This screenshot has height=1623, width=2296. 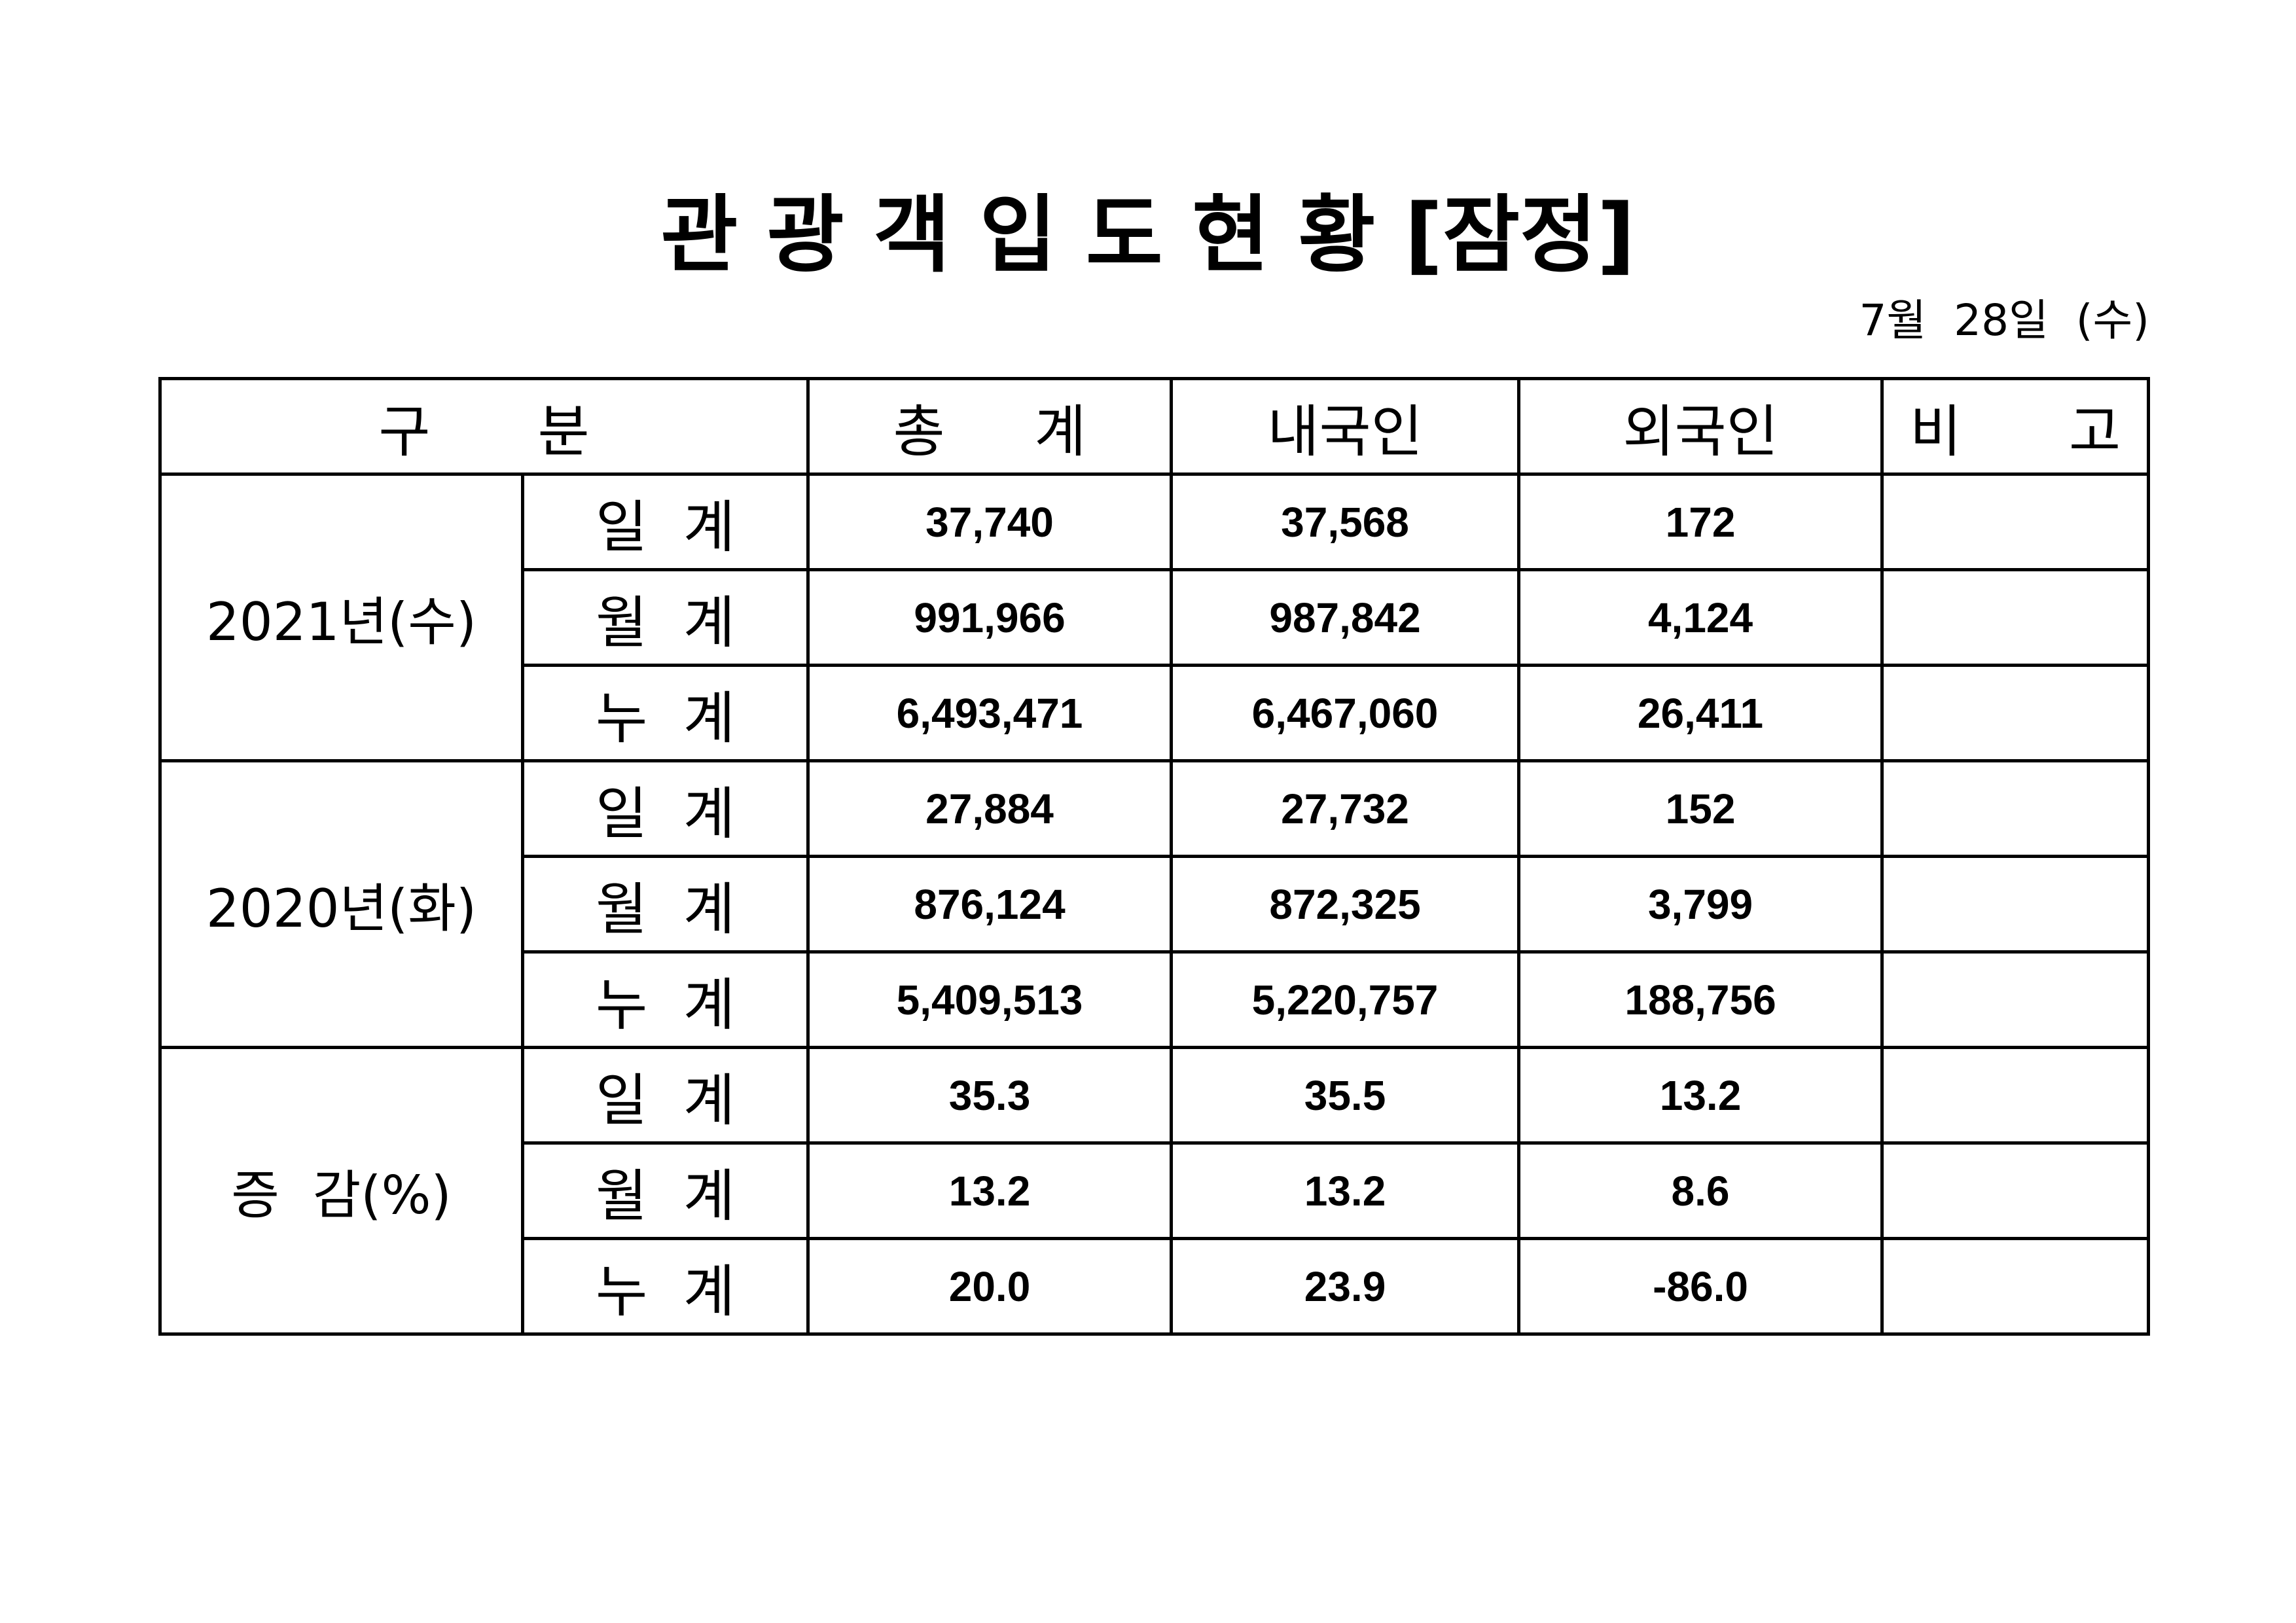 I want to click on cell-foreign: 152, so click(x=1700, y=808).